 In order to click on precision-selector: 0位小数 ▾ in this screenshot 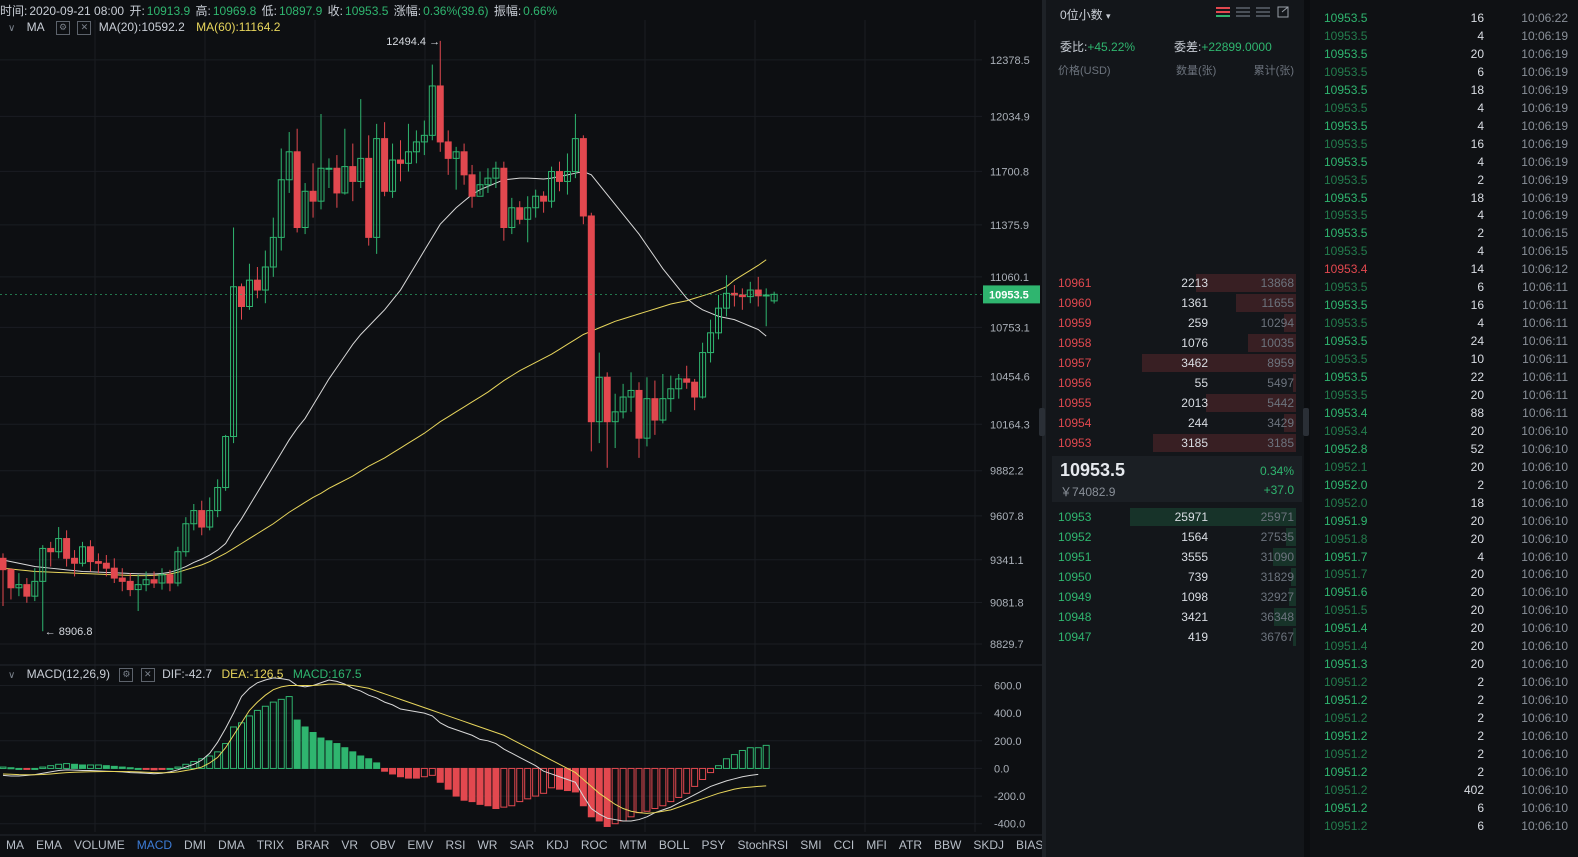, I will do `click(1085, 14)`.